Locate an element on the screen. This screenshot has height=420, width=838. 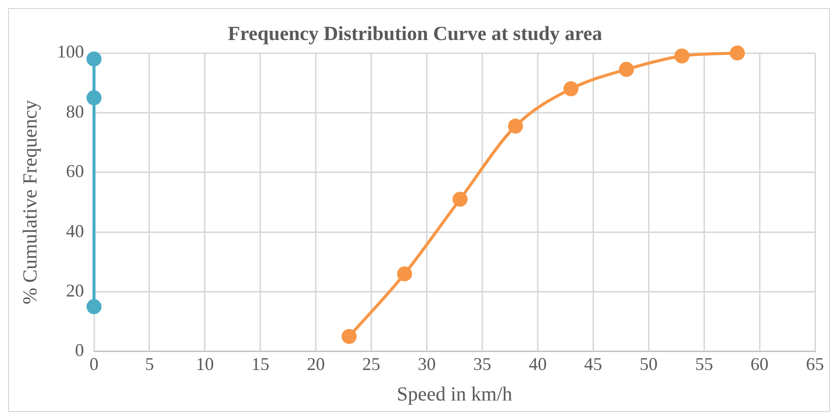
x-tick-label: 20 is located at coordinates (315, 364).